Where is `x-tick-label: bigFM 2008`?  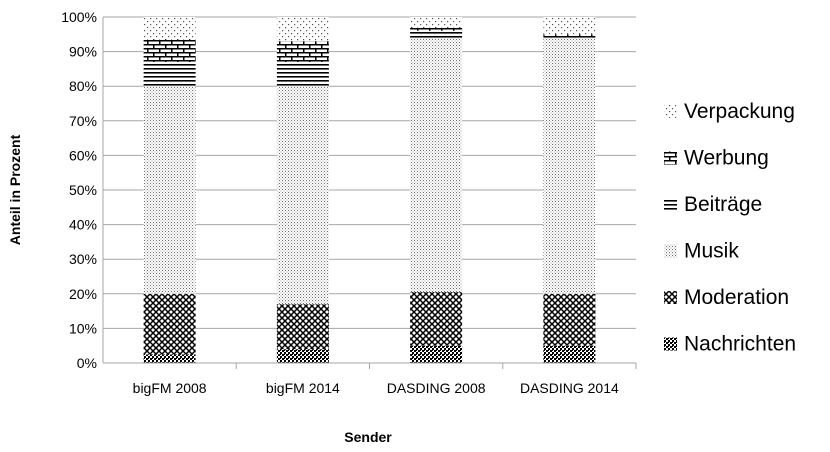 x-tick-label: bigFM 2008 is located at coordinates (170, 388).